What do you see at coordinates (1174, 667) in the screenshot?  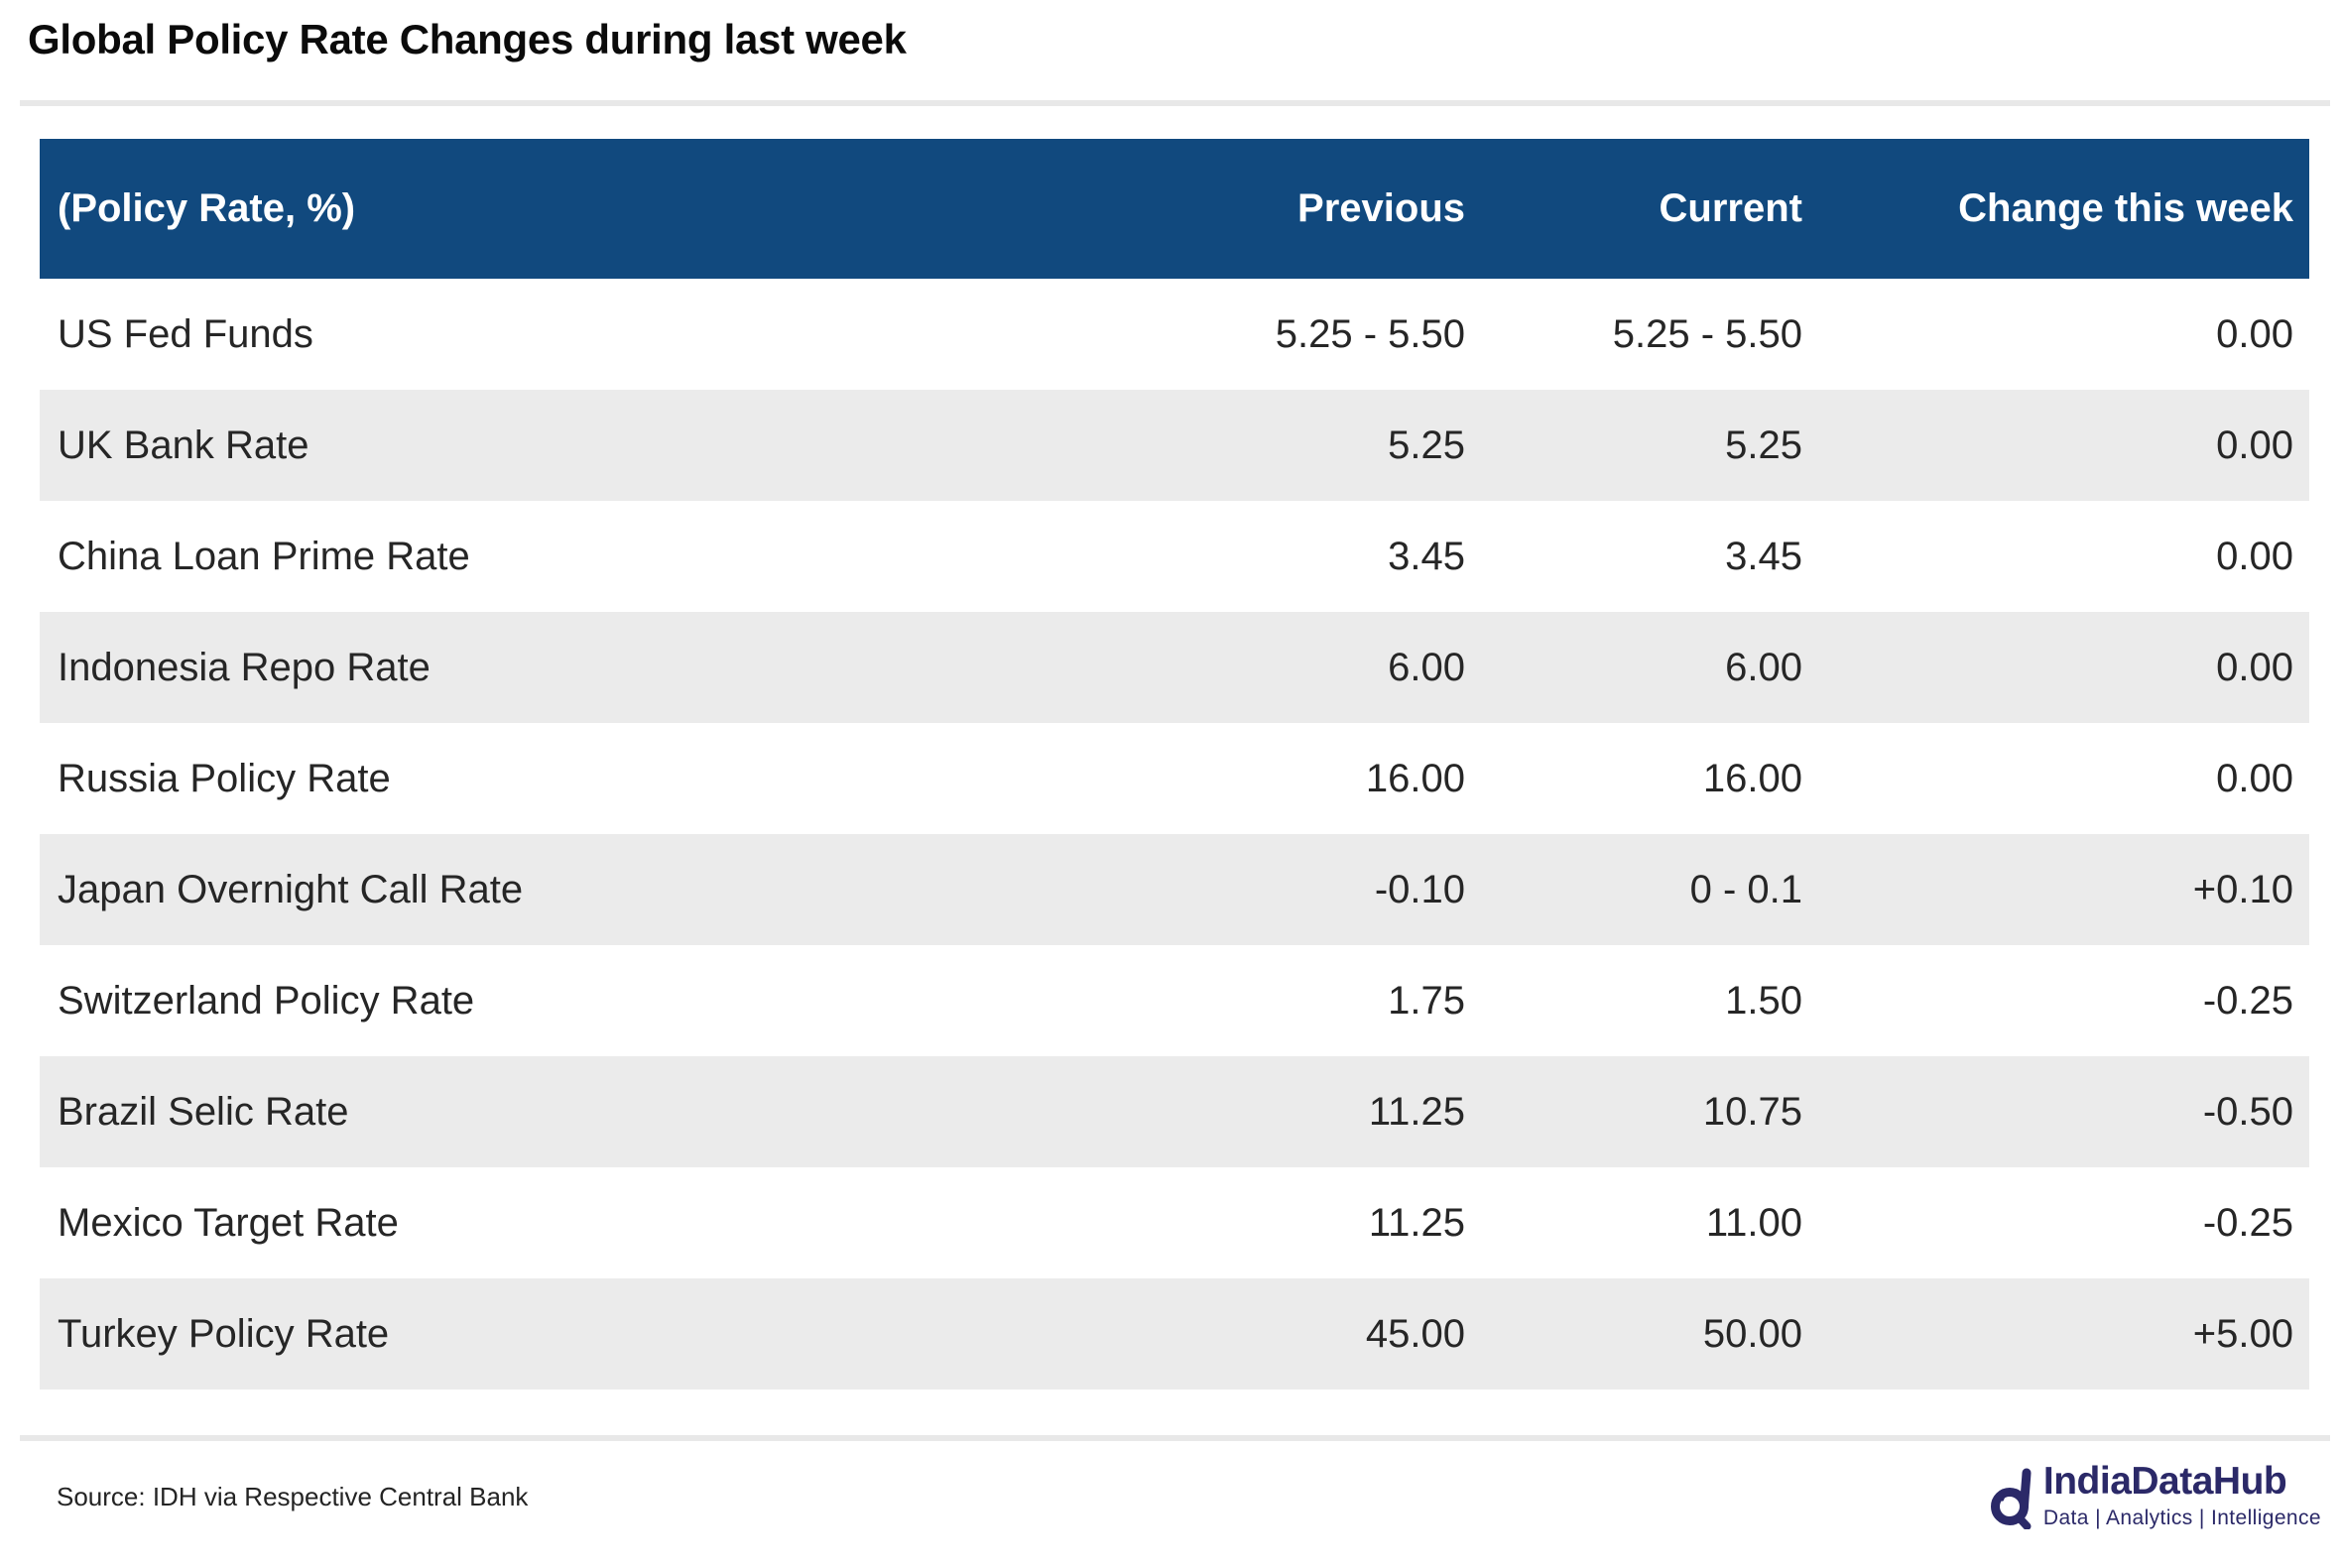 I see `table-row: Indonesia Repo Rate 6.00 6.00 0.00` at bounding box center [1174, 667].